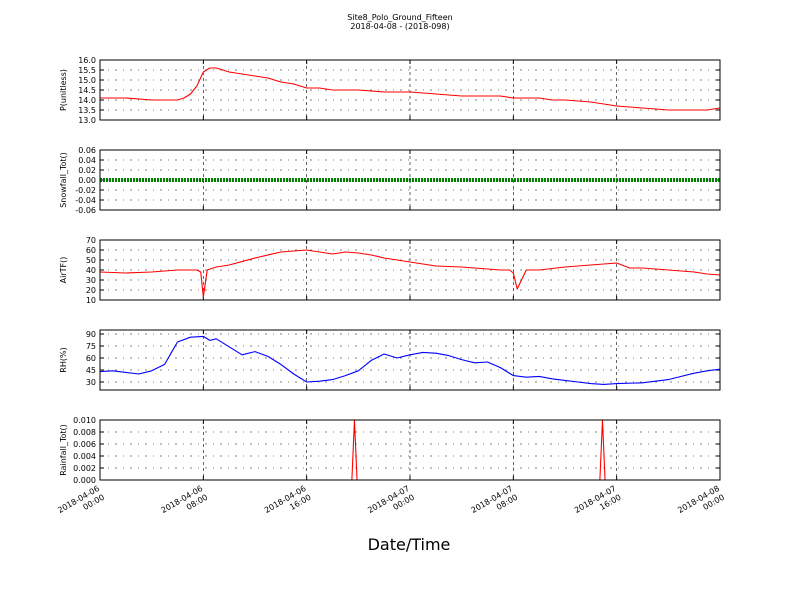 The width and height of the screenshot is (800, 600). I want to click on y-tick-label: 15.0, so click(87, 80).